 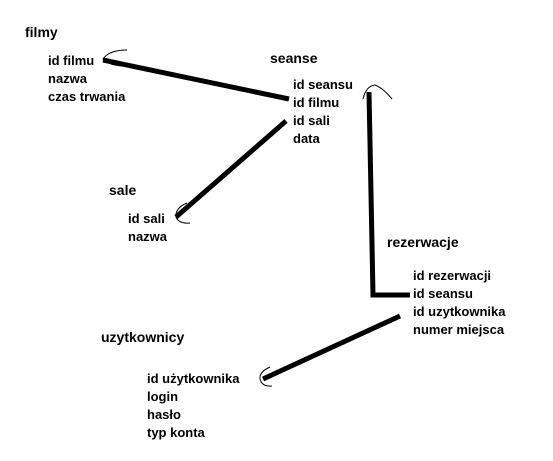 What do you see at coordinates (164, 414) in the screenshot?
I see `field-uzytkownicy-haslo: hasło` at bounding box center [164, 414].